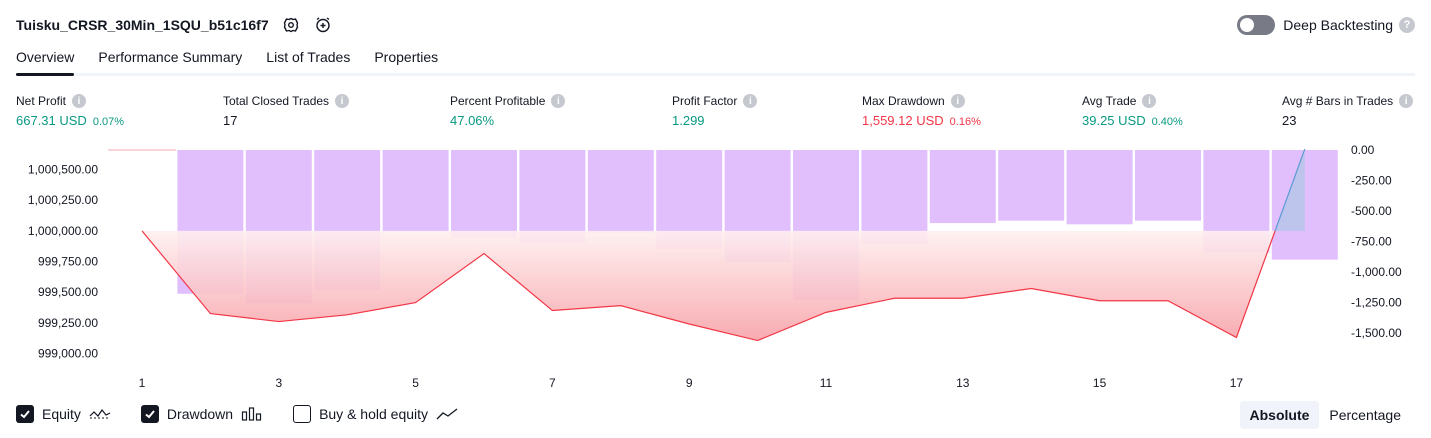 This screenshot has width=1431, height=438. Describe the element at coordinates (170, 57) in the screenshot. I see `tab-performance-summary: Performance Summary` at that location.